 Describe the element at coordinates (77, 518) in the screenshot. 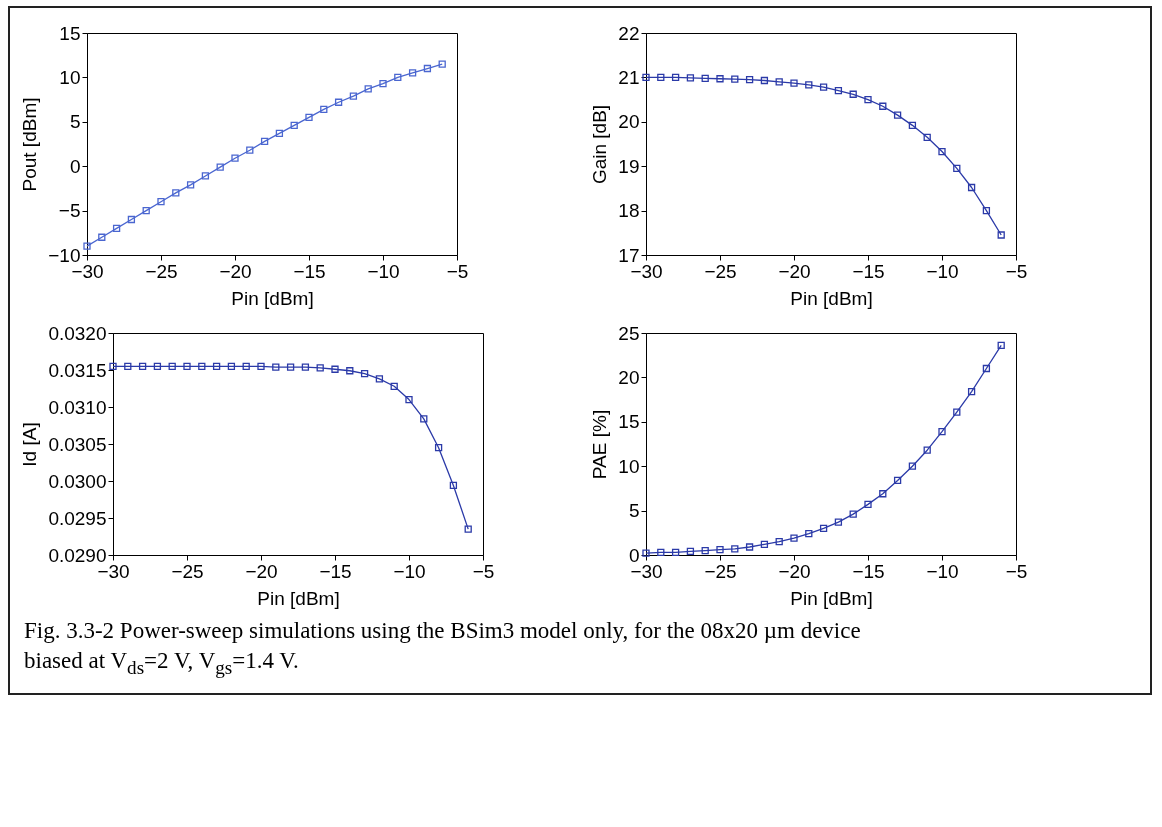

I see `y-tick-label: 0.0295` at that location.